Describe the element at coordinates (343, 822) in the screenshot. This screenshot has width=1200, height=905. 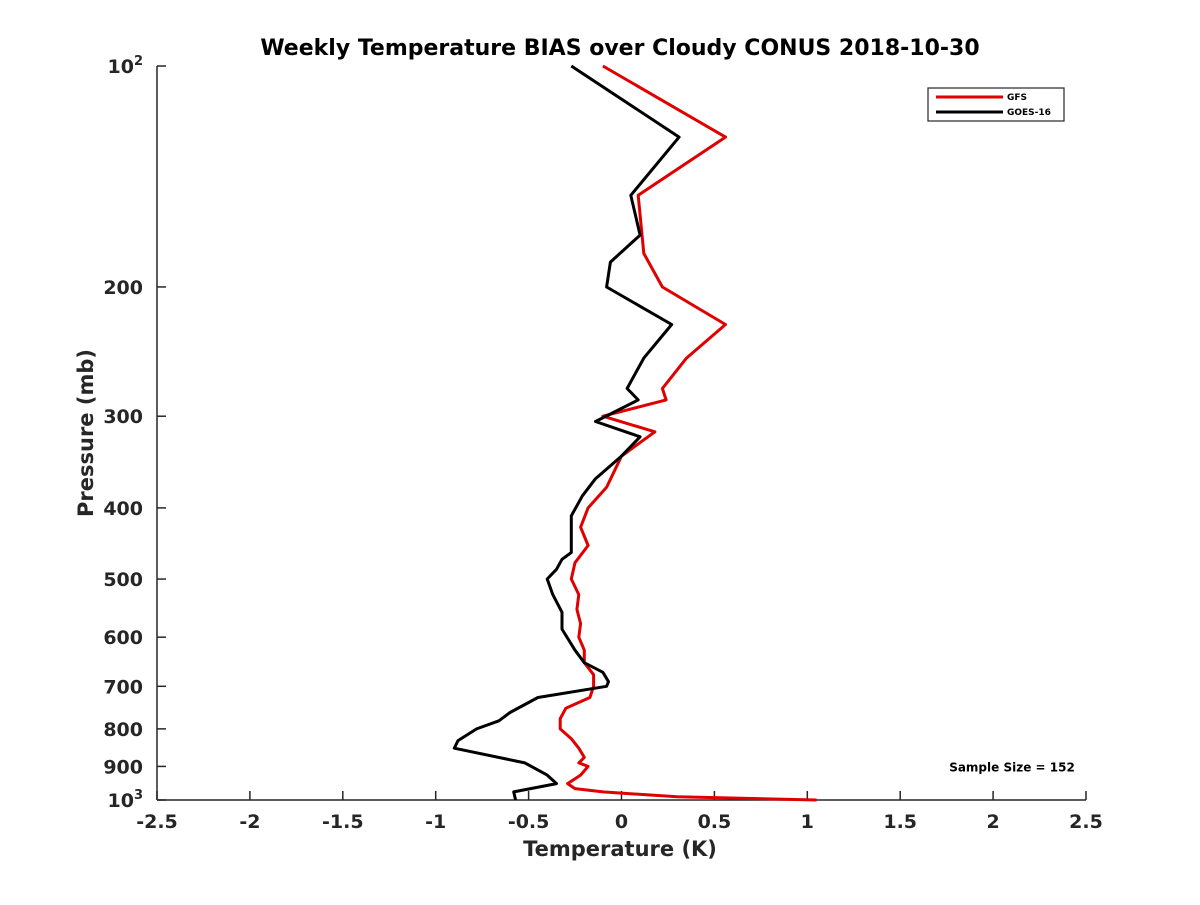
I see `x-tick-label: -1.5` at that location.